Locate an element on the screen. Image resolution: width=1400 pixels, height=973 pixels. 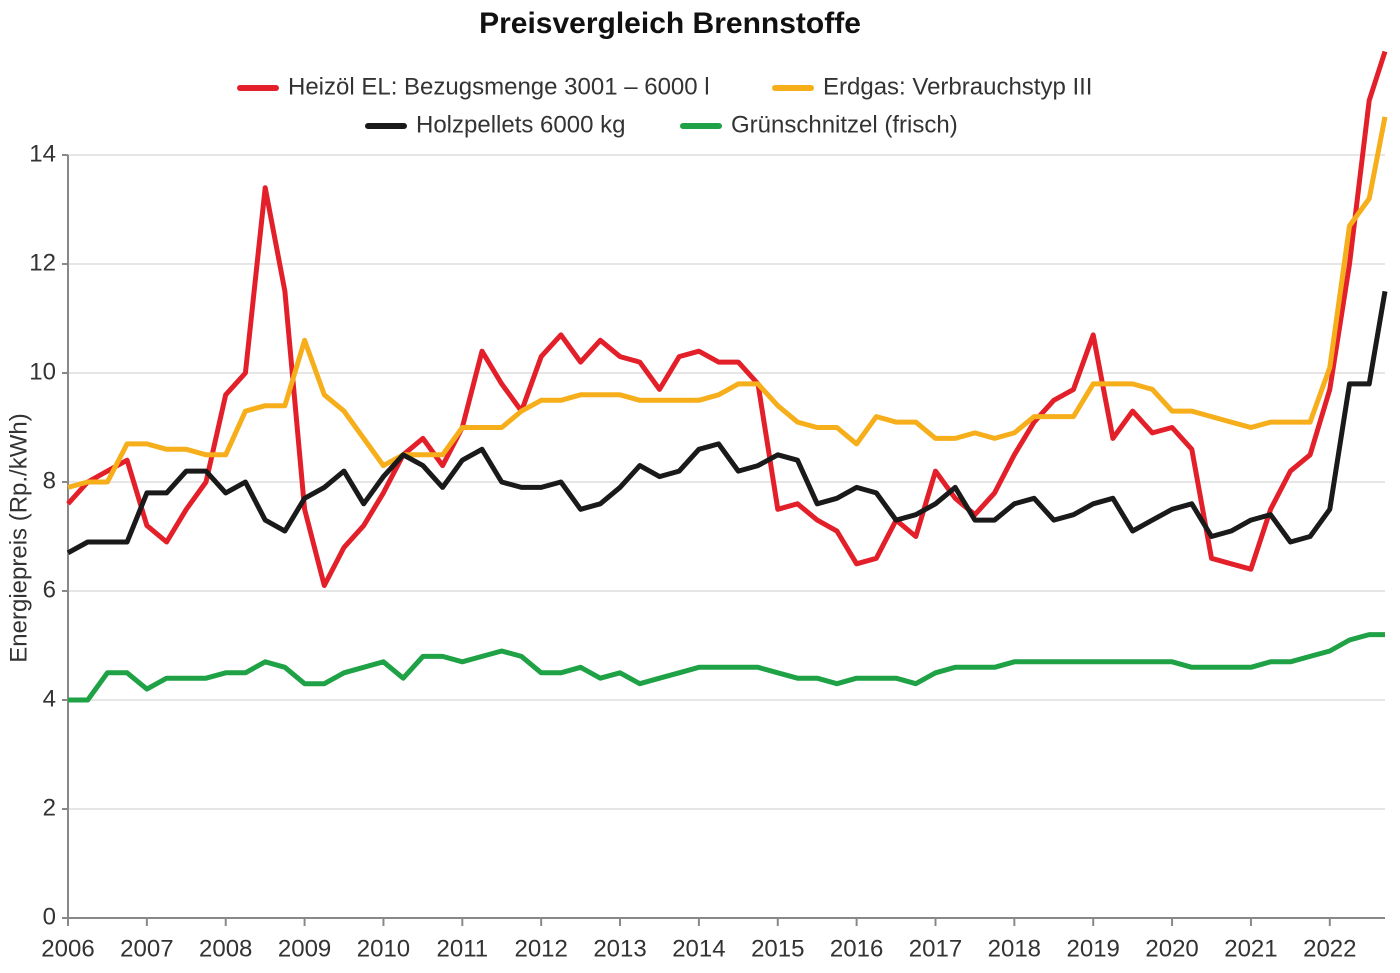
legend-label: Grünschnitzel (frisch) is located at coordinates (844, 124).